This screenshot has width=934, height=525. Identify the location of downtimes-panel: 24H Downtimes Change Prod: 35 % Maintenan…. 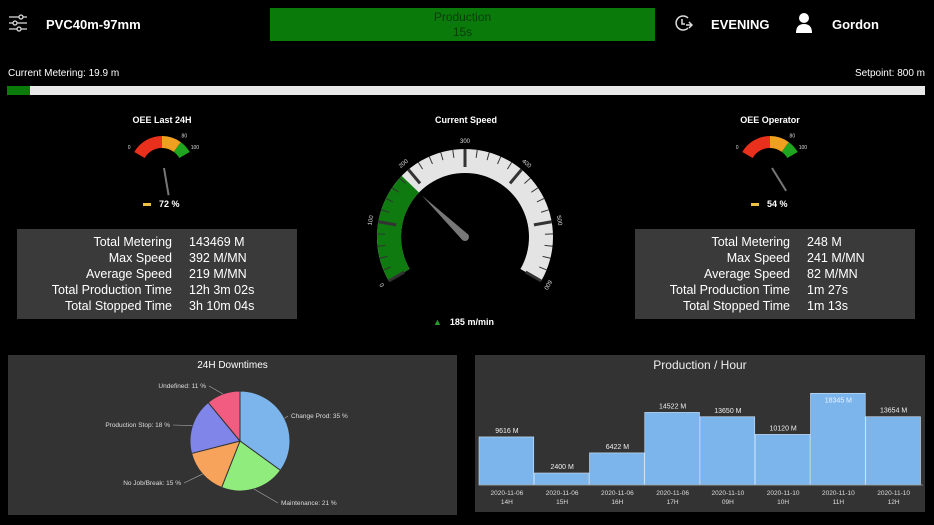
(232, 435).